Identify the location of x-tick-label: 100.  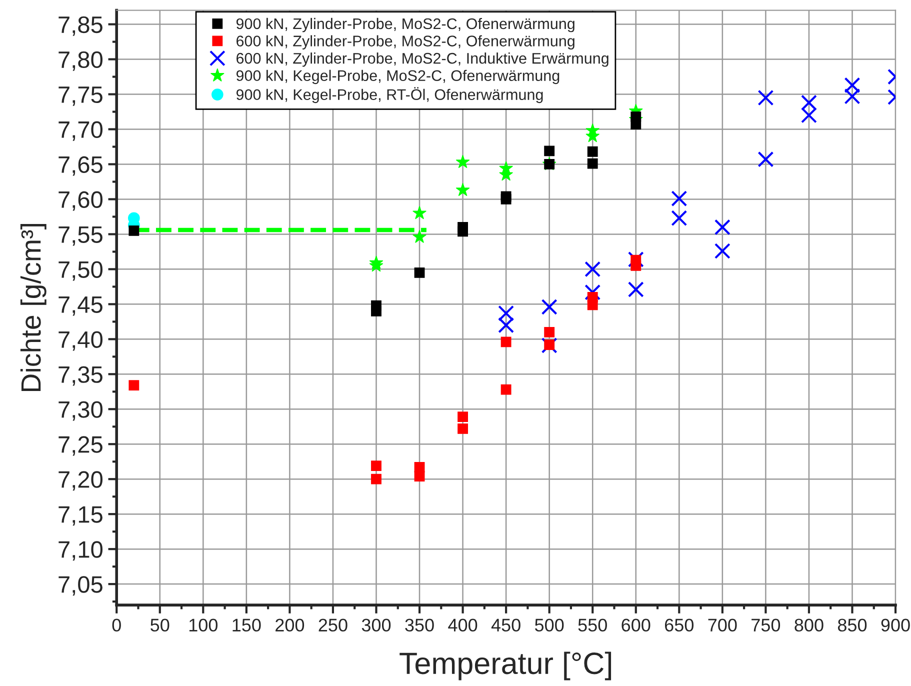
(203, 625).